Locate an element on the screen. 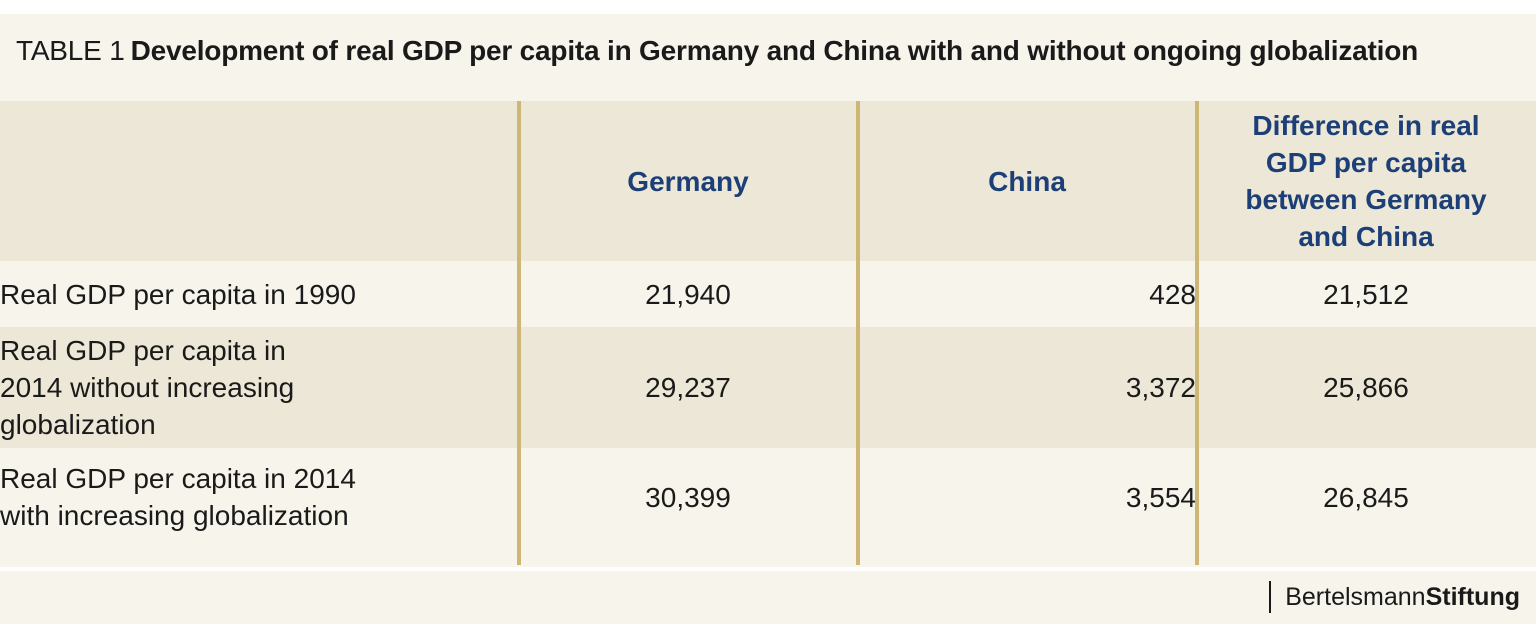 The width and height of the screenshot is (1536, 638). logo-bar is located at coordinates (1270, 597).